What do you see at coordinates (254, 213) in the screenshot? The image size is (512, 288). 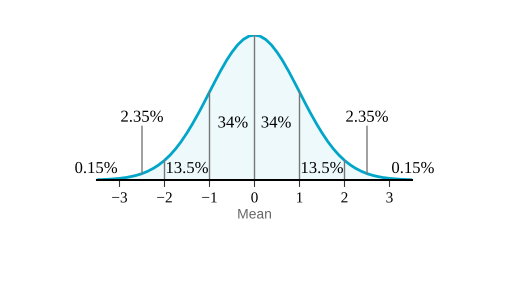 I see `x-axis-title: Mean` at bounding box center [254, 213].